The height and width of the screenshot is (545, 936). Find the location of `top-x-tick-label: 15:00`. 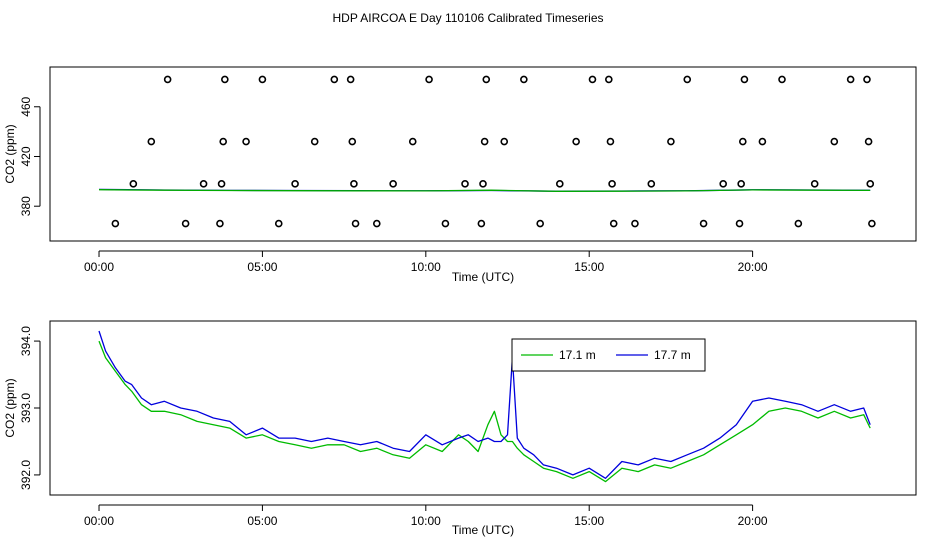

top-x-tick-label: 15:00 is located at coordinates (589, 267).